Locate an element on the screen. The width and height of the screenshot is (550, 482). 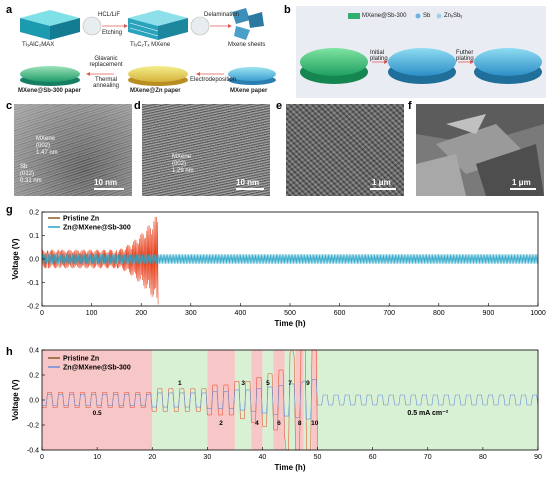
x-tick-label: 200 is located at coordinates (141, 313).